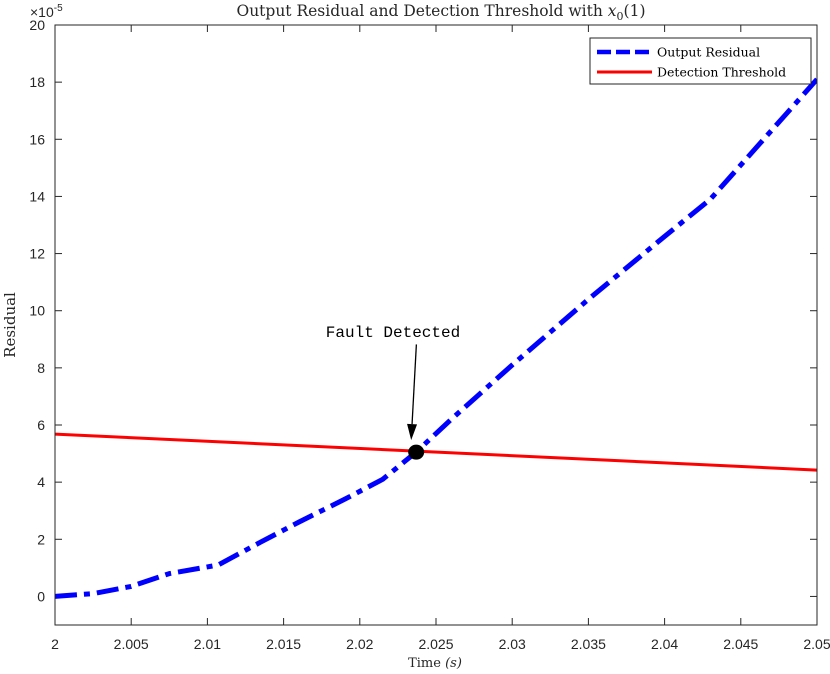 This screenshot has height=674, width=830. Describe the element at coordinates (55, 644) in the screenshot. I see `x-tick-label: 2` at that location.